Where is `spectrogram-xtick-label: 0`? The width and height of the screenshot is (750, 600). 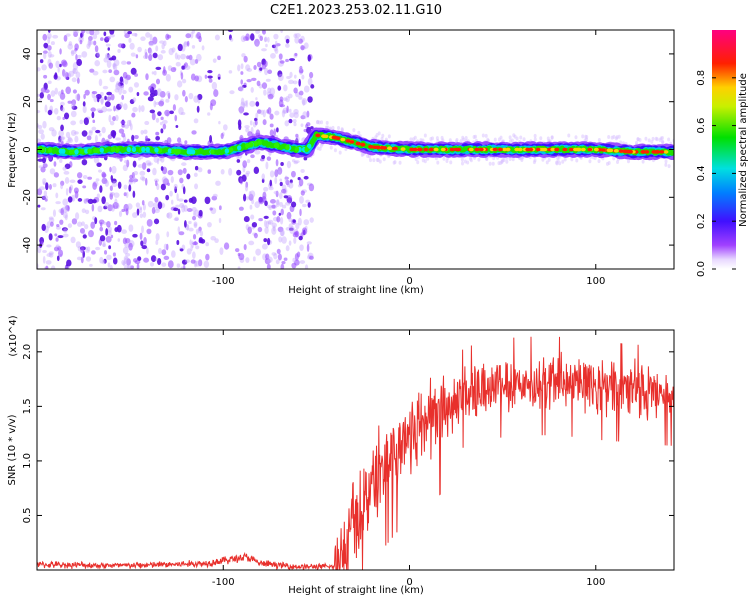 spectrogram-xtick-label: 0 is located at coordinates (409, 281).